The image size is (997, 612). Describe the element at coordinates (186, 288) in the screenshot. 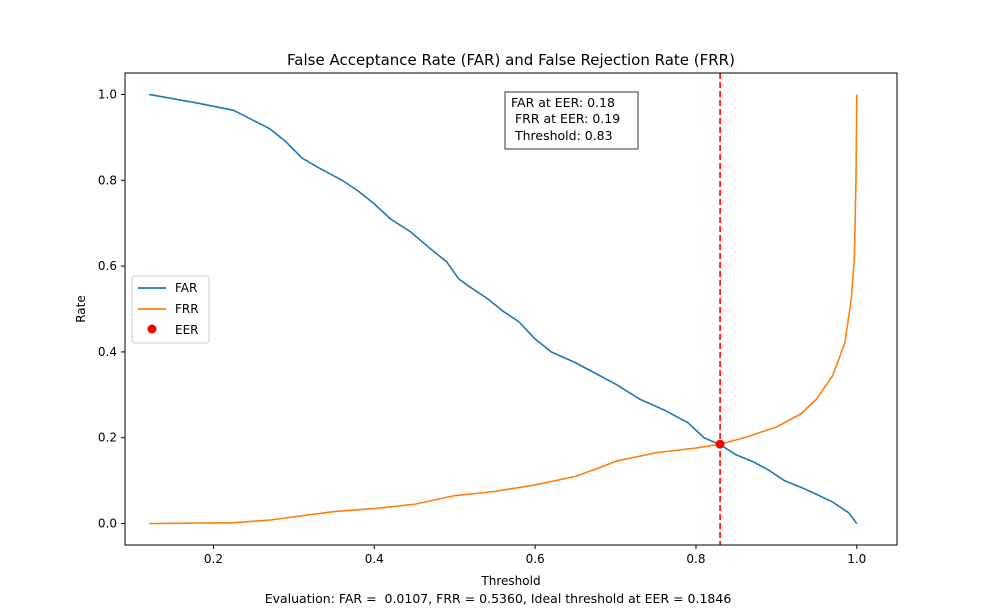

I see `legend-far-label: FAR` at that location.